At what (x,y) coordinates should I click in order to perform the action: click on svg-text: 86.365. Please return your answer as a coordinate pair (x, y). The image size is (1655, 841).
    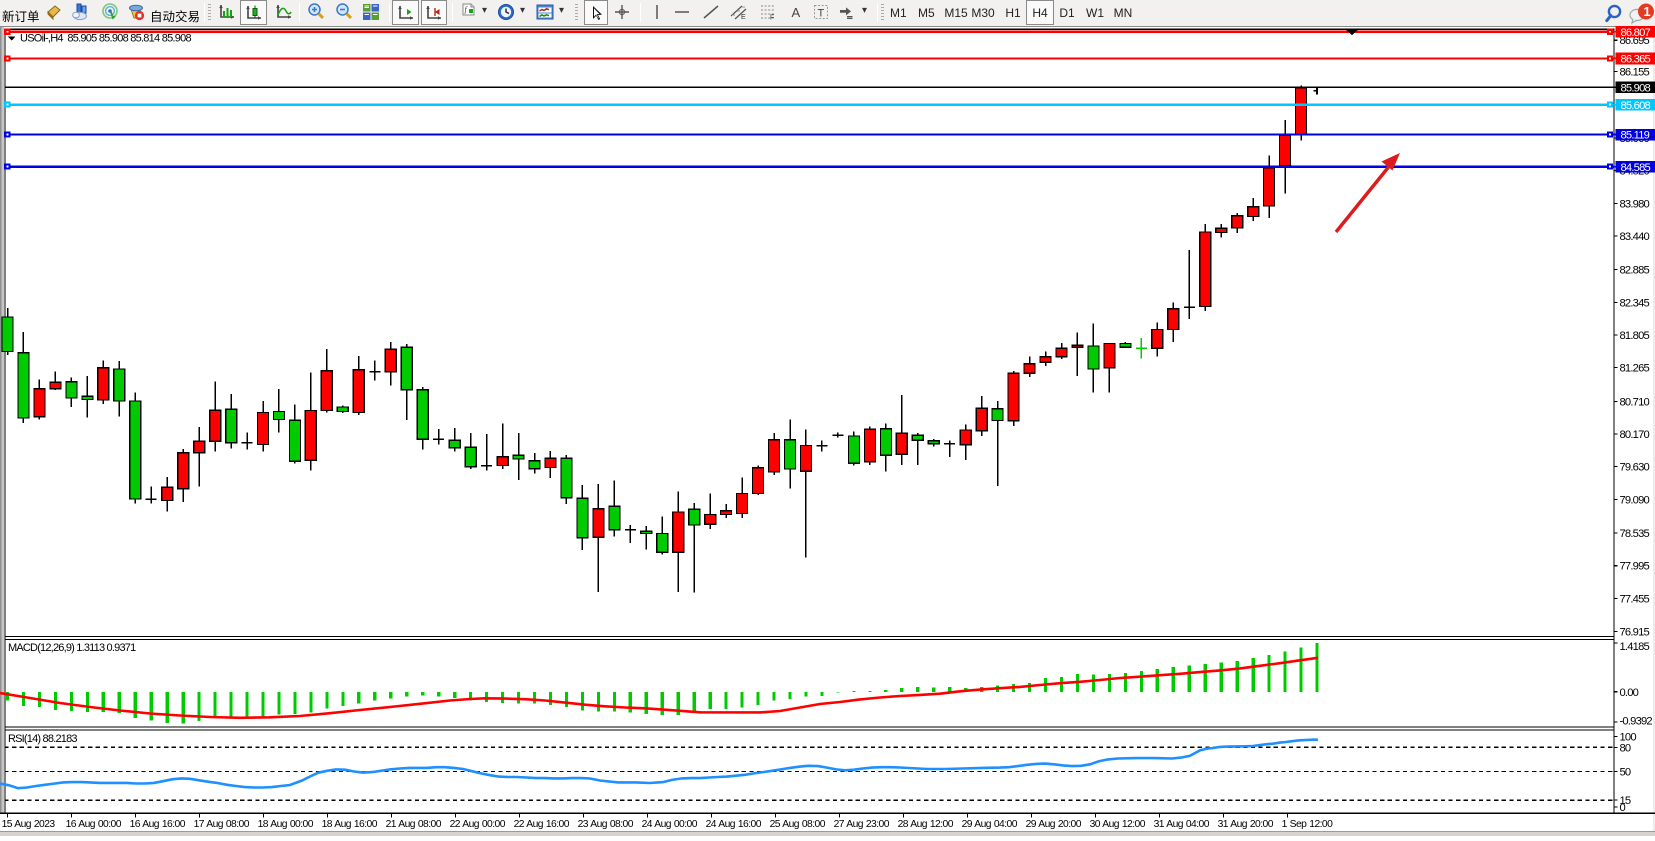
    Looking at the image, I should click on (1636, 60).